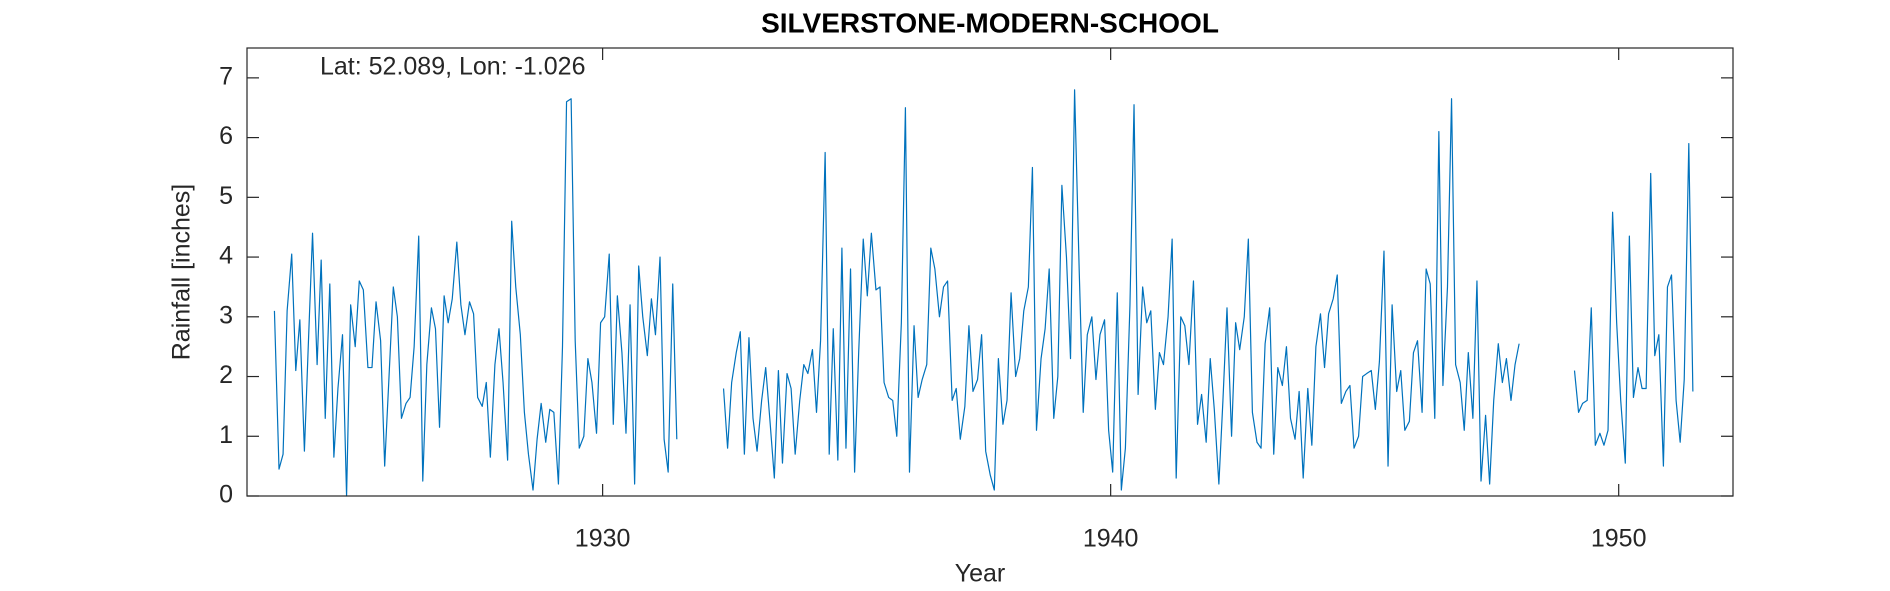  Describe the element at coordinates (980, 574) in the screenshot. I see `x-axis-label: Year` at that location.